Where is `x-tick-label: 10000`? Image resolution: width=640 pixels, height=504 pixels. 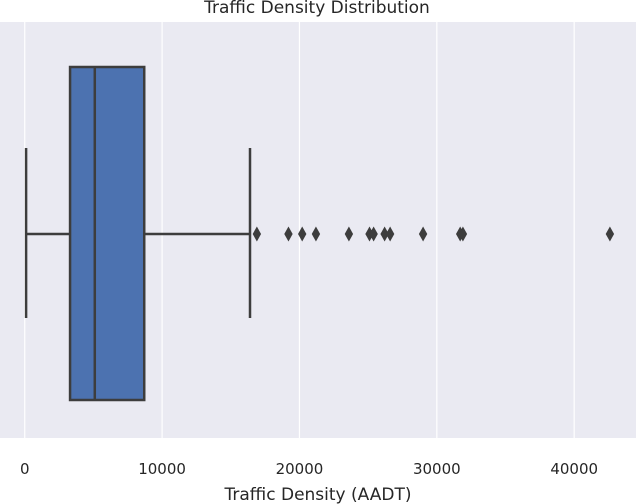 x-tick-label: 10000 is located at coordinates (162, 469).